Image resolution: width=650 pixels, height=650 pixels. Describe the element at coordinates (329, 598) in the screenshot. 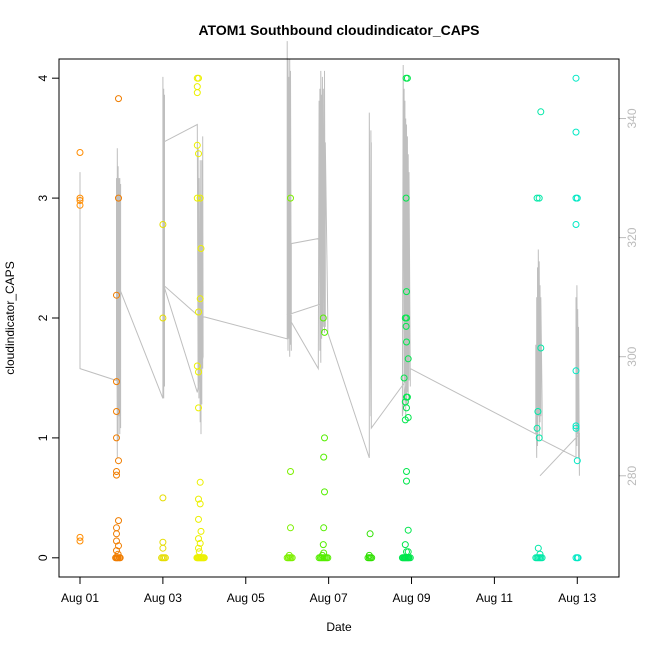

I see `x-tick-label: Aug 07` at that location.